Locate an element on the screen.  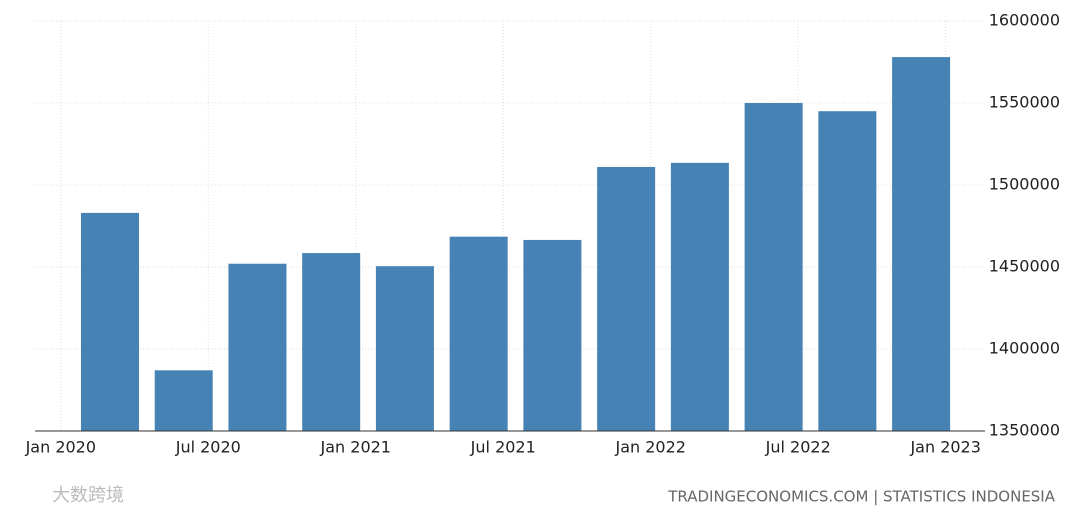
y-tick-label: 1400000 is located at coordinates (1024, 348).